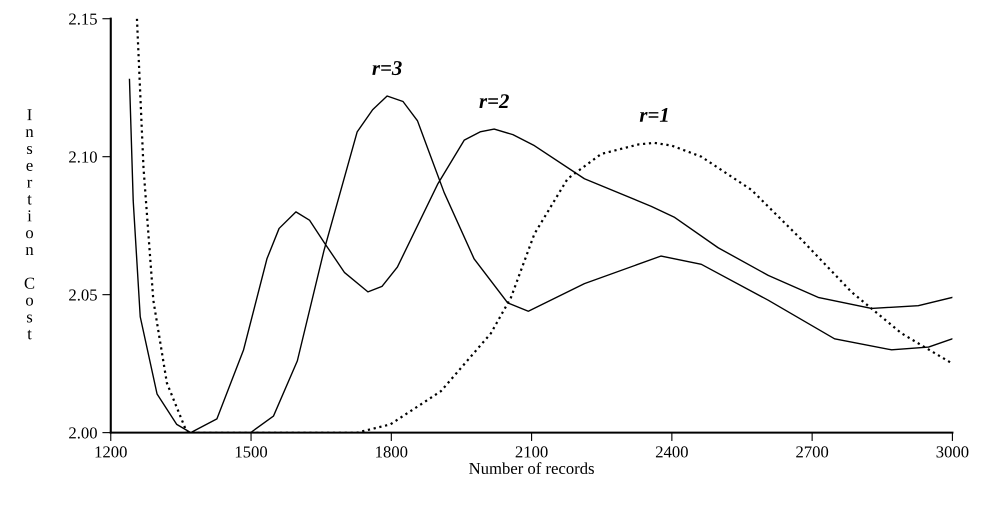  I want to click on x-tick-label: 1500, so click(252, 452).